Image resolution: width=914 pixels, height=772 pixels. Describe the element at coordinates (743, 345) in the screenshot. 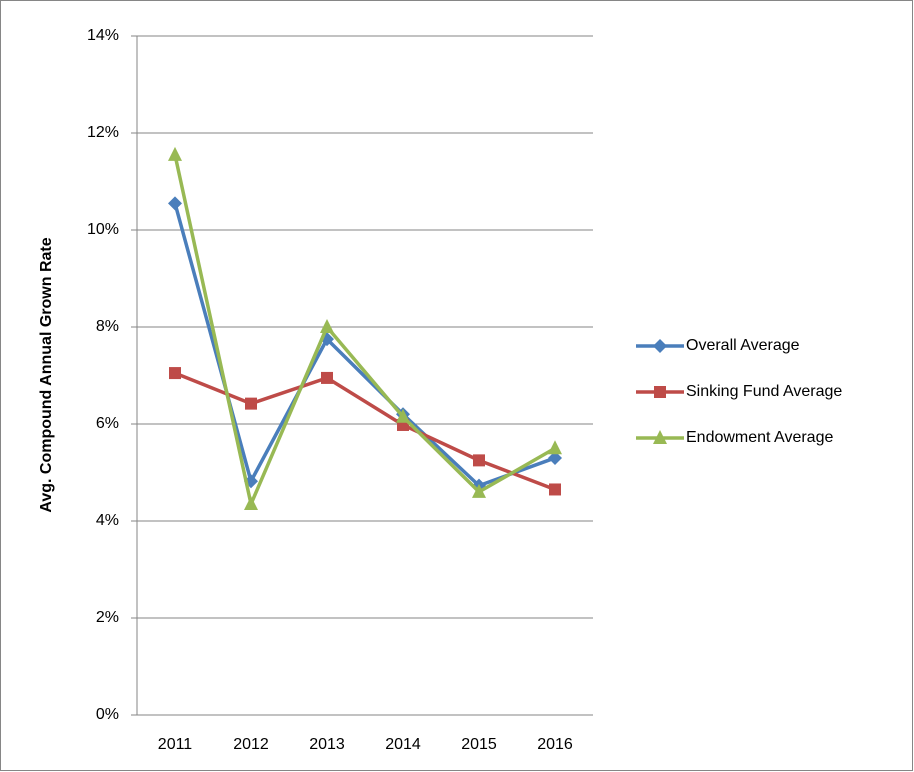

I see `legend-label: Overall Average` at that location.